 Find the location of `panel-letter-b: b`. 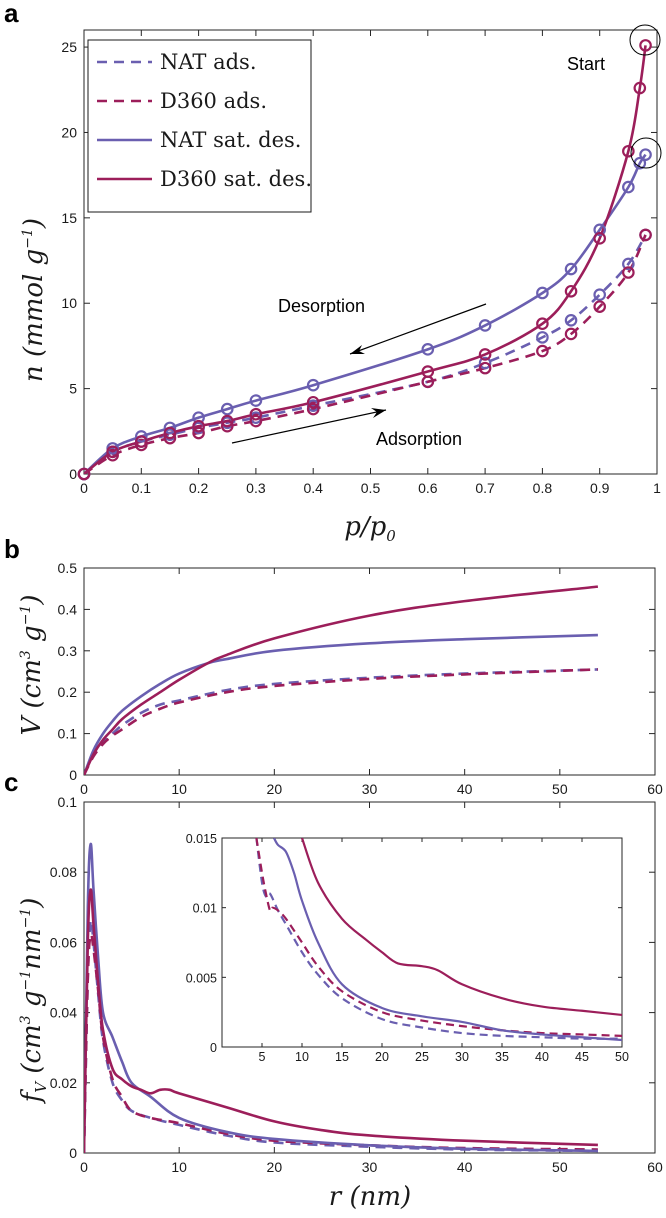

panel-letter-b: b is located at coordinates (12, 549).